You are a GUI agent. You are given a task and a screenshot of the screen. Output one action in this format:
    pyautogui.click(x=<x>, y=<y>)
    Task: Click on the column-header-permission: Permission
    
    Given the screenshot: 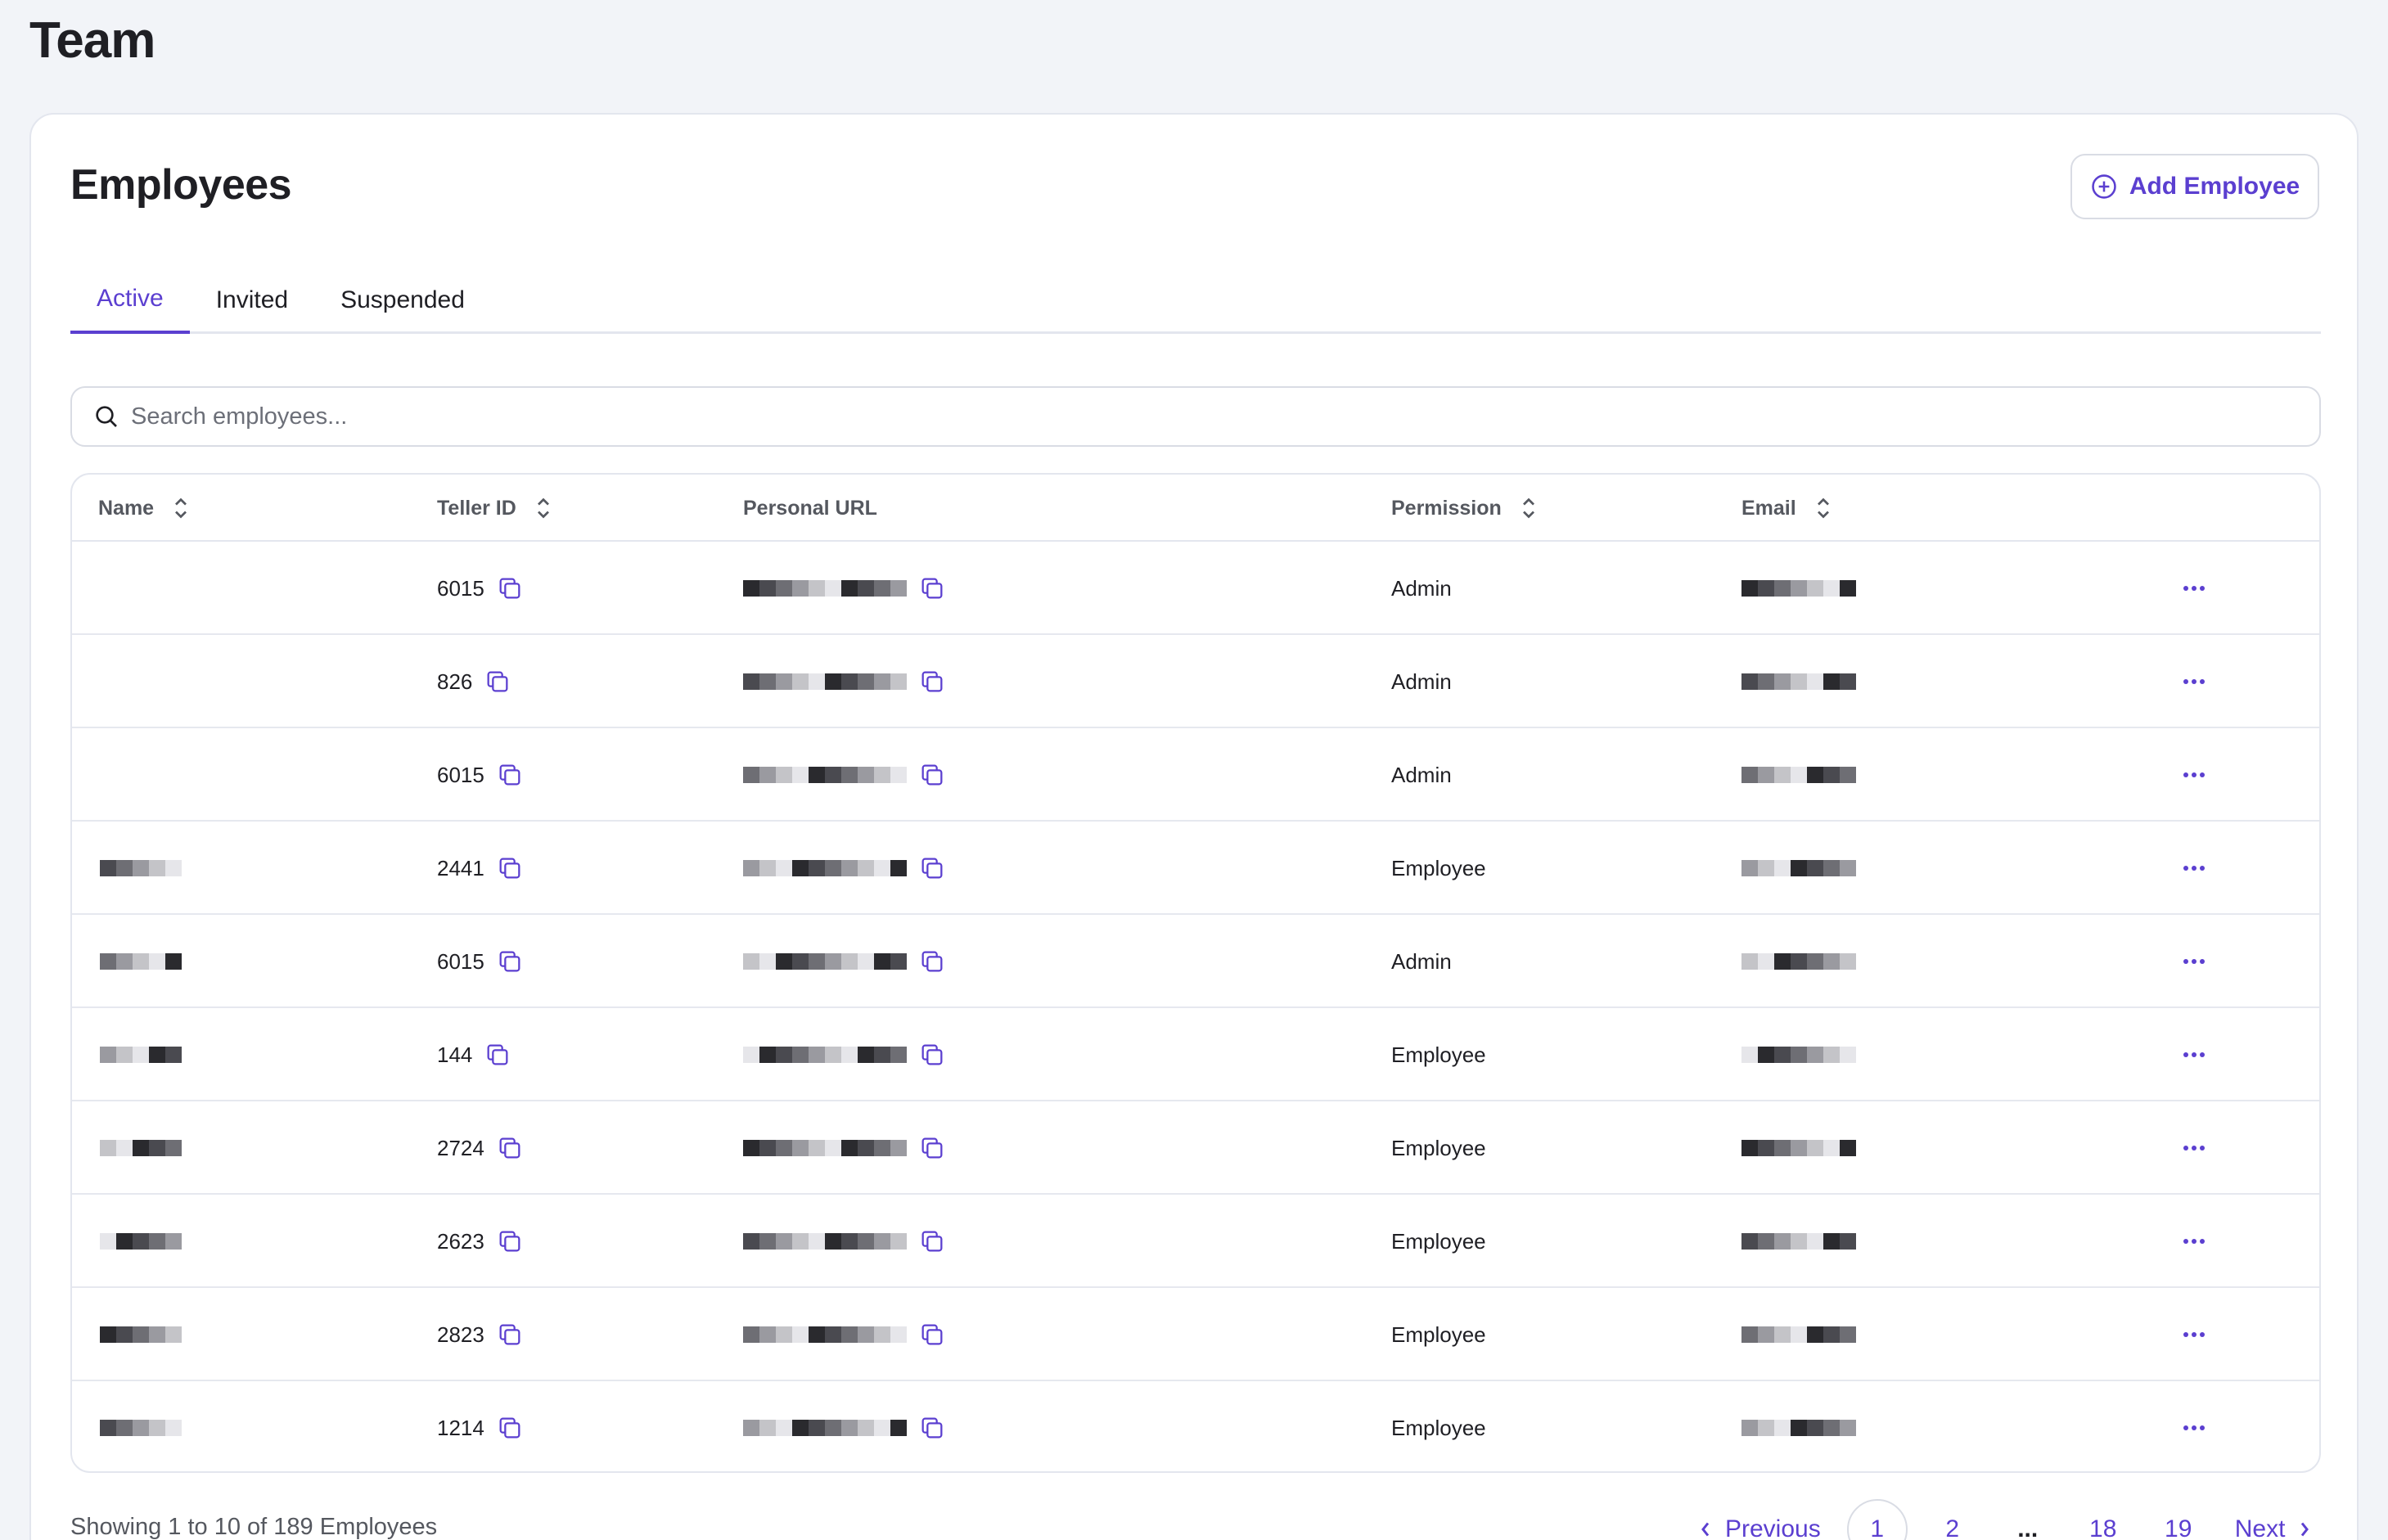 What is the action you would take?
    pyautogui.click(x=1464, y=508)
    